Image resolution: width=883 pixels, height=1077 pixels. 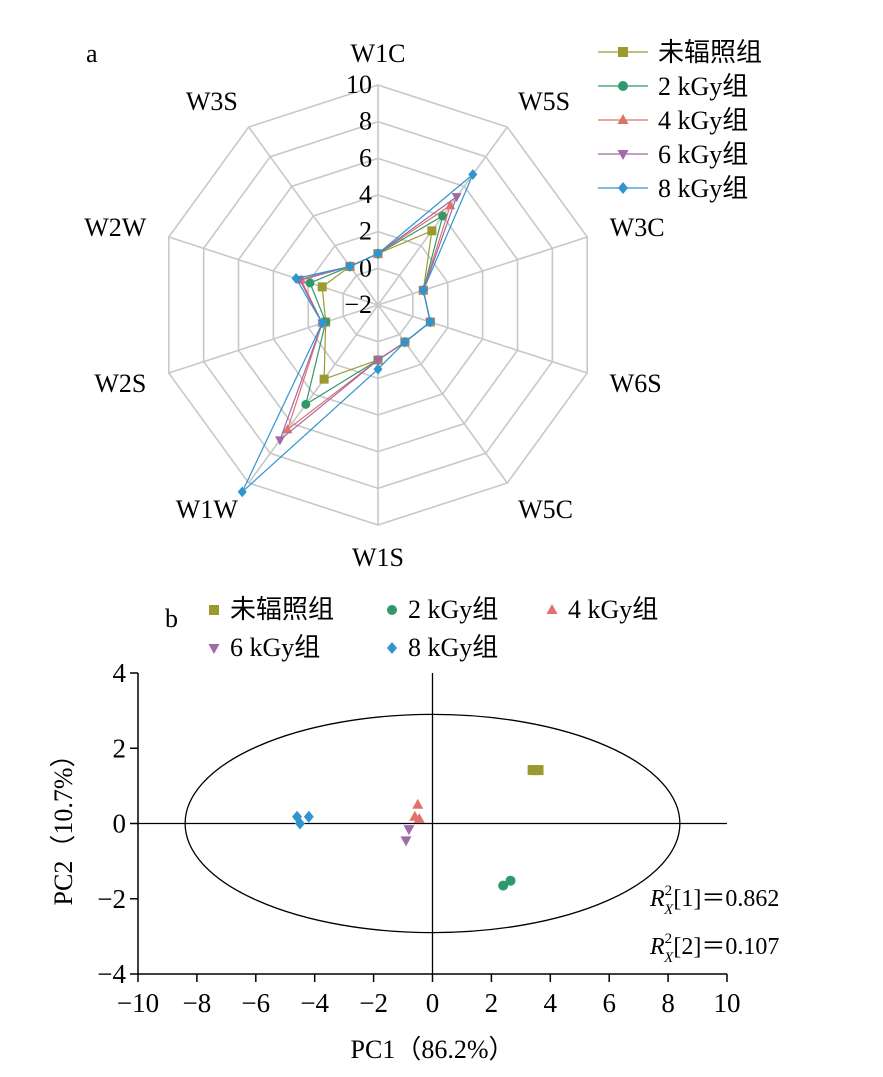 What do you see at coordinates (637, 227) in the screenshot?
I see `radar-axis-label: W3C` at bounding box center [637, 227].